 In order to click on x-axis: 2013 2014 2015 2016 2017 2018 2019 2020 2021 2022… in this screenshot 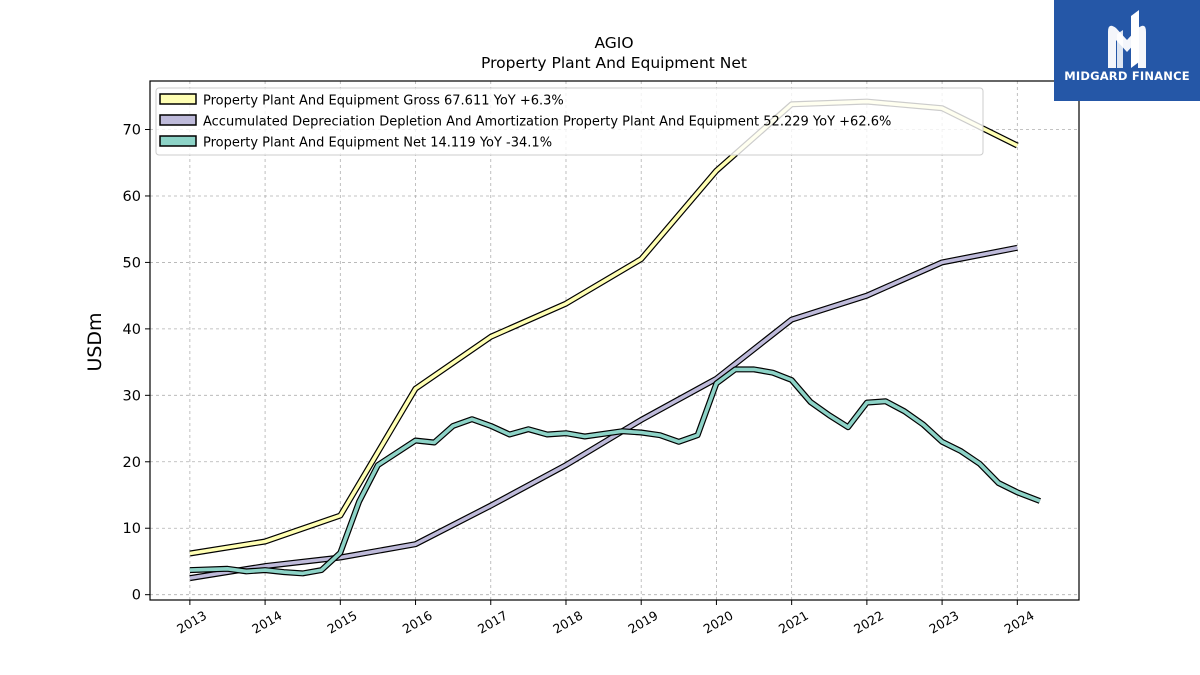, I will do `click(605, 618)`.